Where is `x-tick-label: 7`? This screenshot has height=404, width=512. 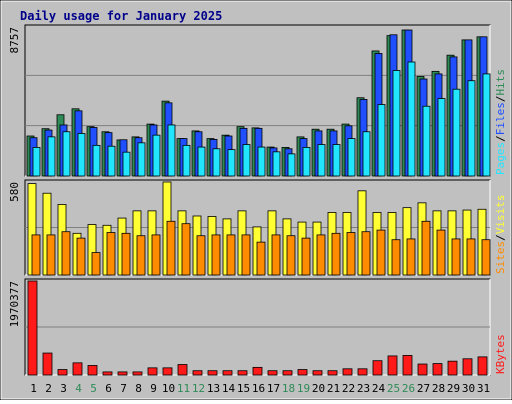 x-tick-label: 7 is located at coordinates (123, 388).